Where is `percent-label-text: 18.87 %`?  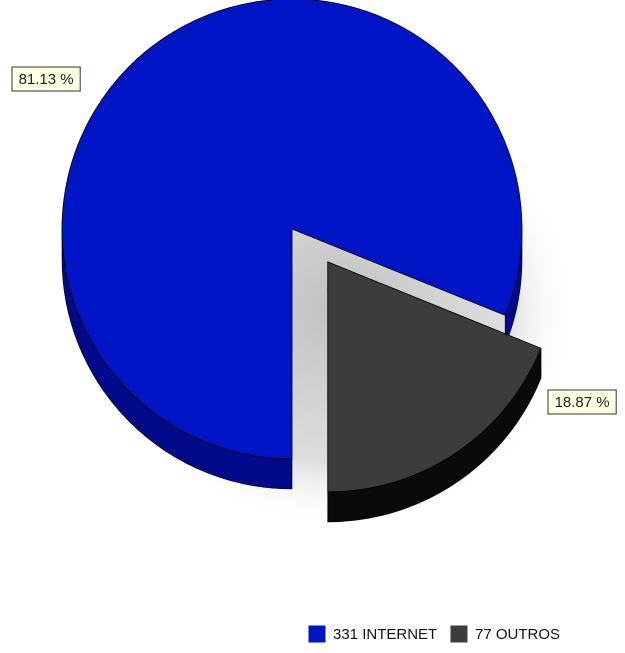 percent-label-text: 18.87 % is located at coordinates (582, 402).